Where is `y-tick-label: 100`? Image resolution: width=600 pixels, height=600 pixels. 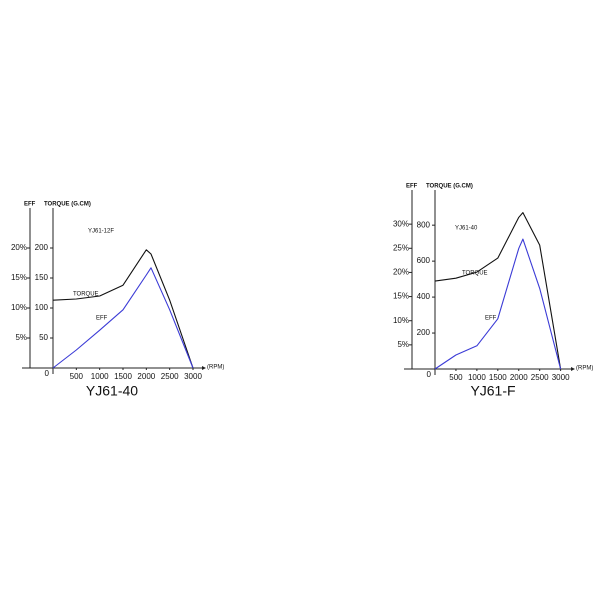
y-tick-label: 100 is located at coordinates (42, 307).